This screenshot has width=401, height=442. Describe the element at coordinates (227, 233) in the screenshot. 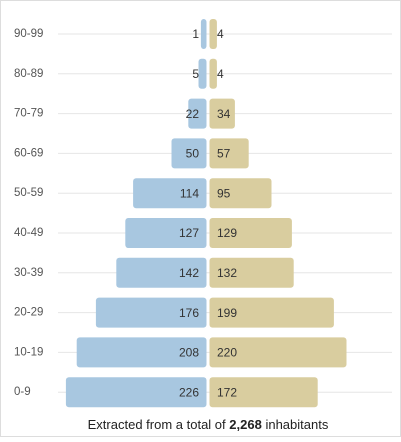

I see `value-label-right: 129` at that location.